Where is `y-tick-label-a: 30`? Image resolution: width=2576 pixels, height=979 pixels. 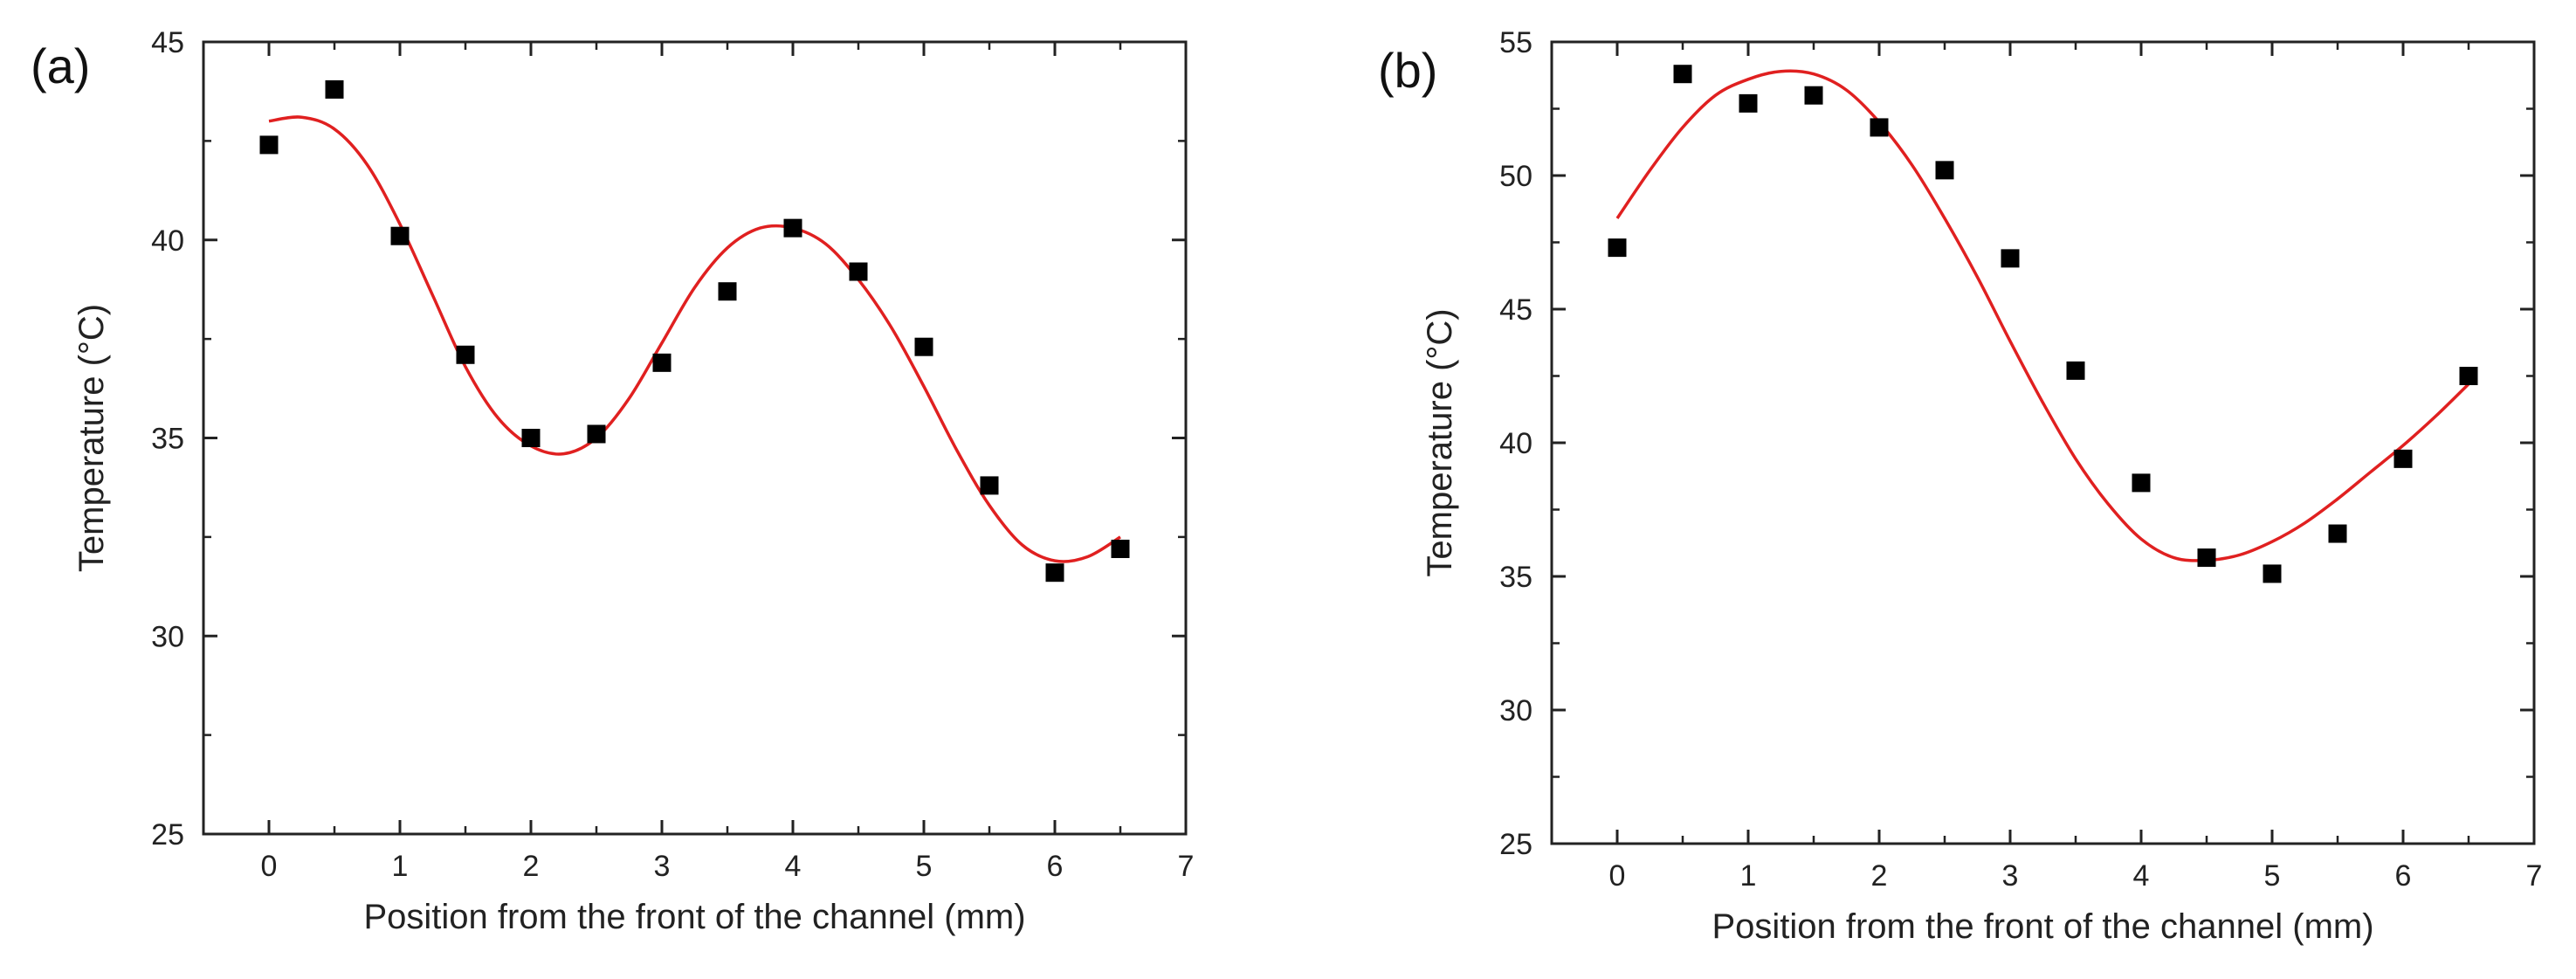
y-tick-label-a: 30 is located at coordinates (167, 636).